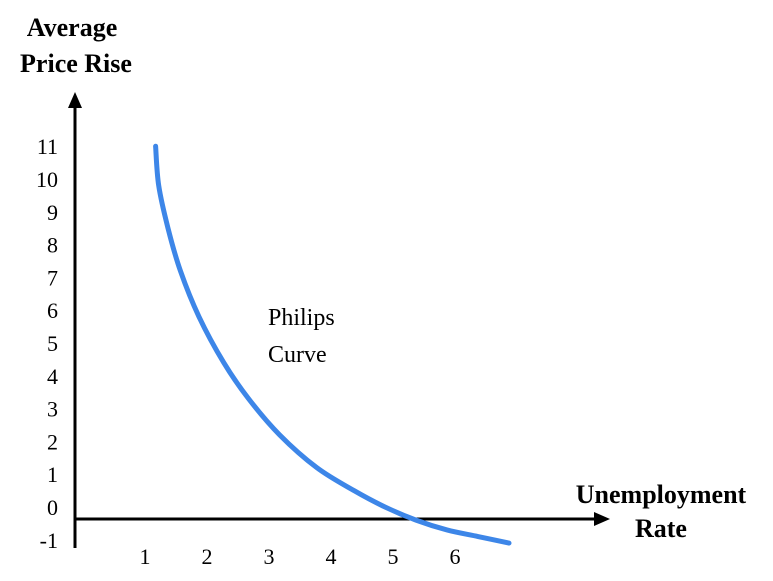 The width and height of the screenshot is (773, 581). What do you see at coordinates (72, 27) in the screenshot?
I see `y-axis-title-line-1: Average` at bounding box center [72, 27].